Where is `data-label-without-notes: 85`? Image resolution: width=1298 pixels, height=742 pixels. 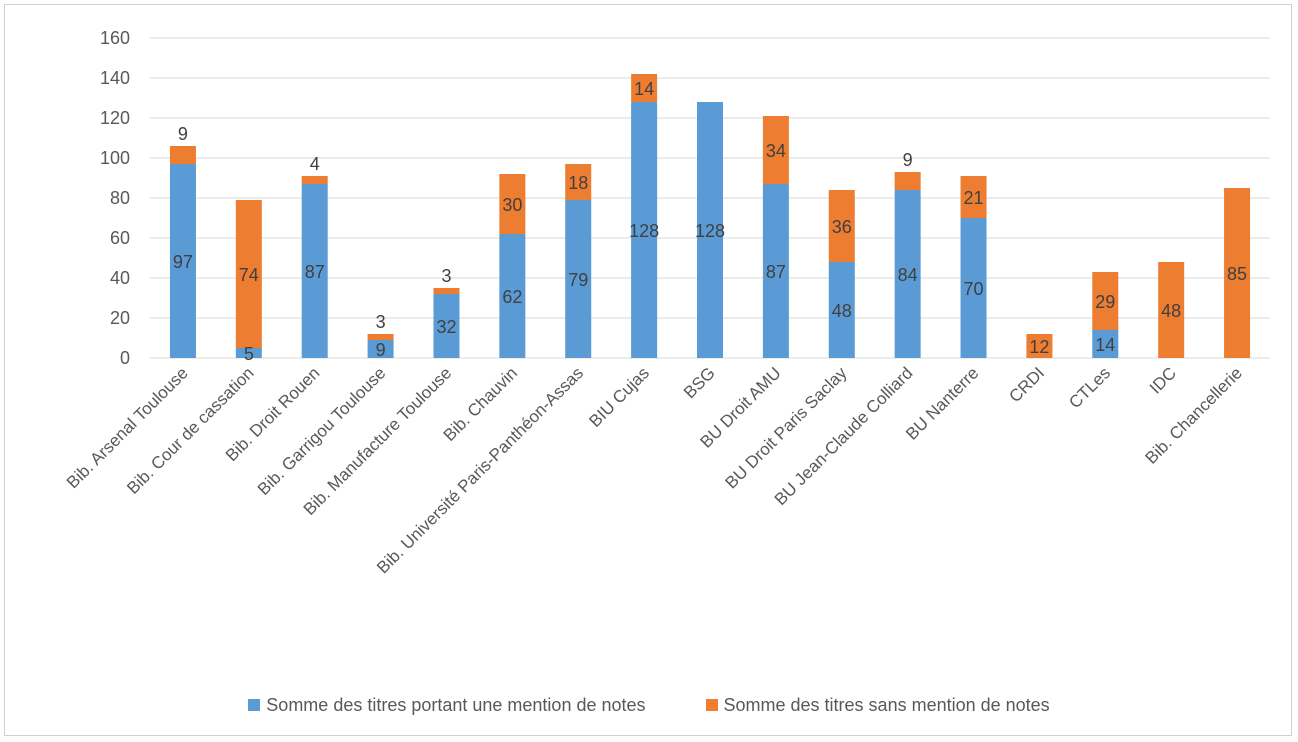 data-label-without-notes: 85 is located at coordinates (1237, 274).